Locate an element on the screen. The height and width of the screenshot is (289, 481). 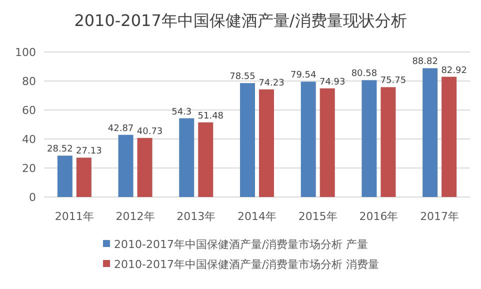
data-label: 79.54 is located at coordinates (303, 75).